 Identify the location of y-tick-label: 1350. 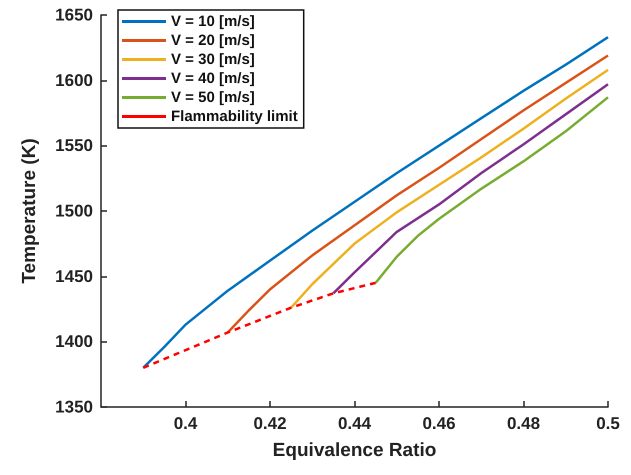
(74, 407).